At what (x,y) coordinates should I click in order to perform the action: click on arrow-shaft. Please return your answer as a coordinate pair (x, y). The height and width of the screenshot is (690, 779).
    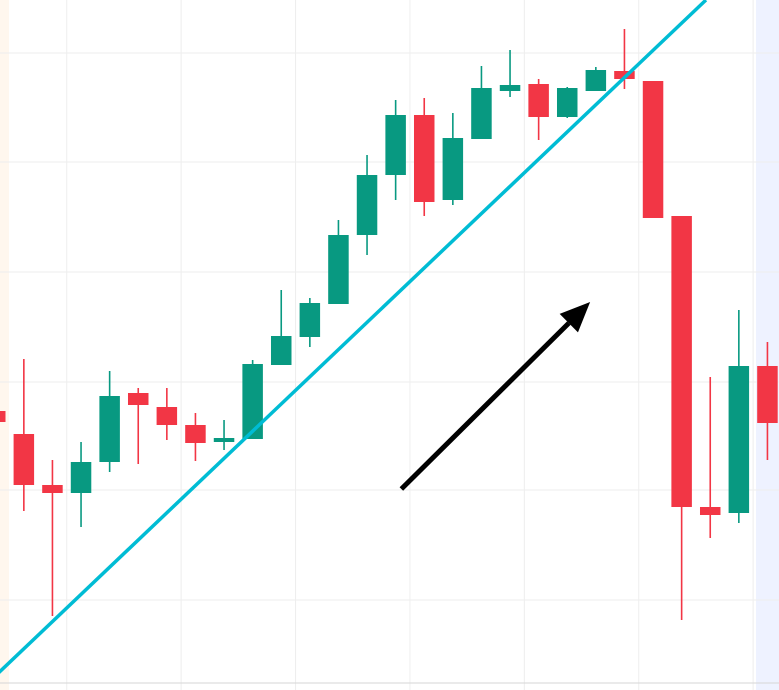
    Looking at the image, I should click on (485, 406).